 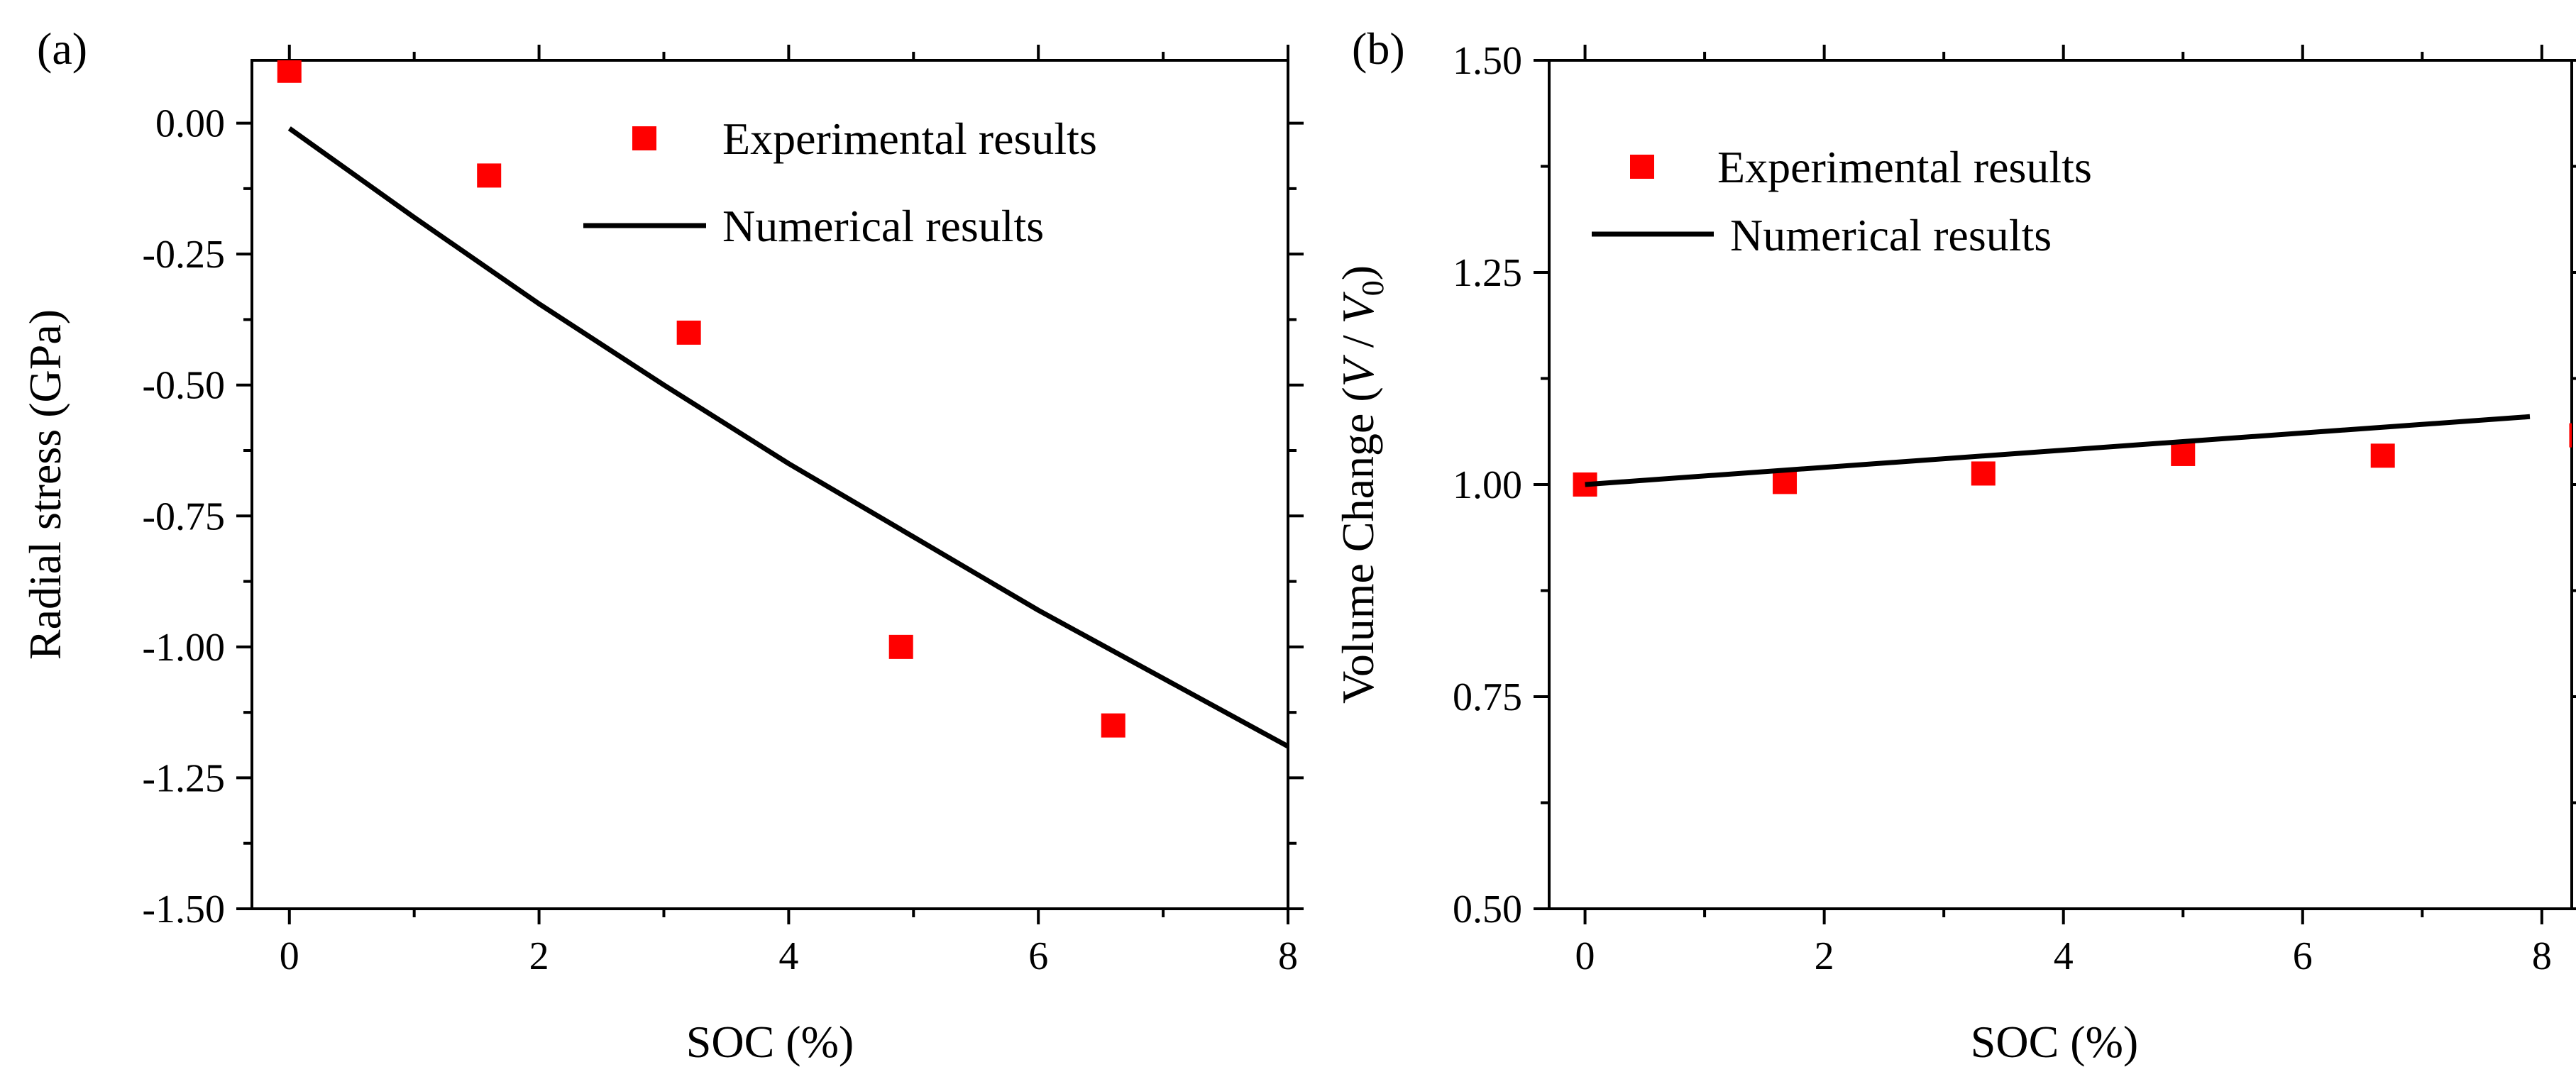 I want to click on panel-a-x-tick-label: 4, so click(x=788, y=956).